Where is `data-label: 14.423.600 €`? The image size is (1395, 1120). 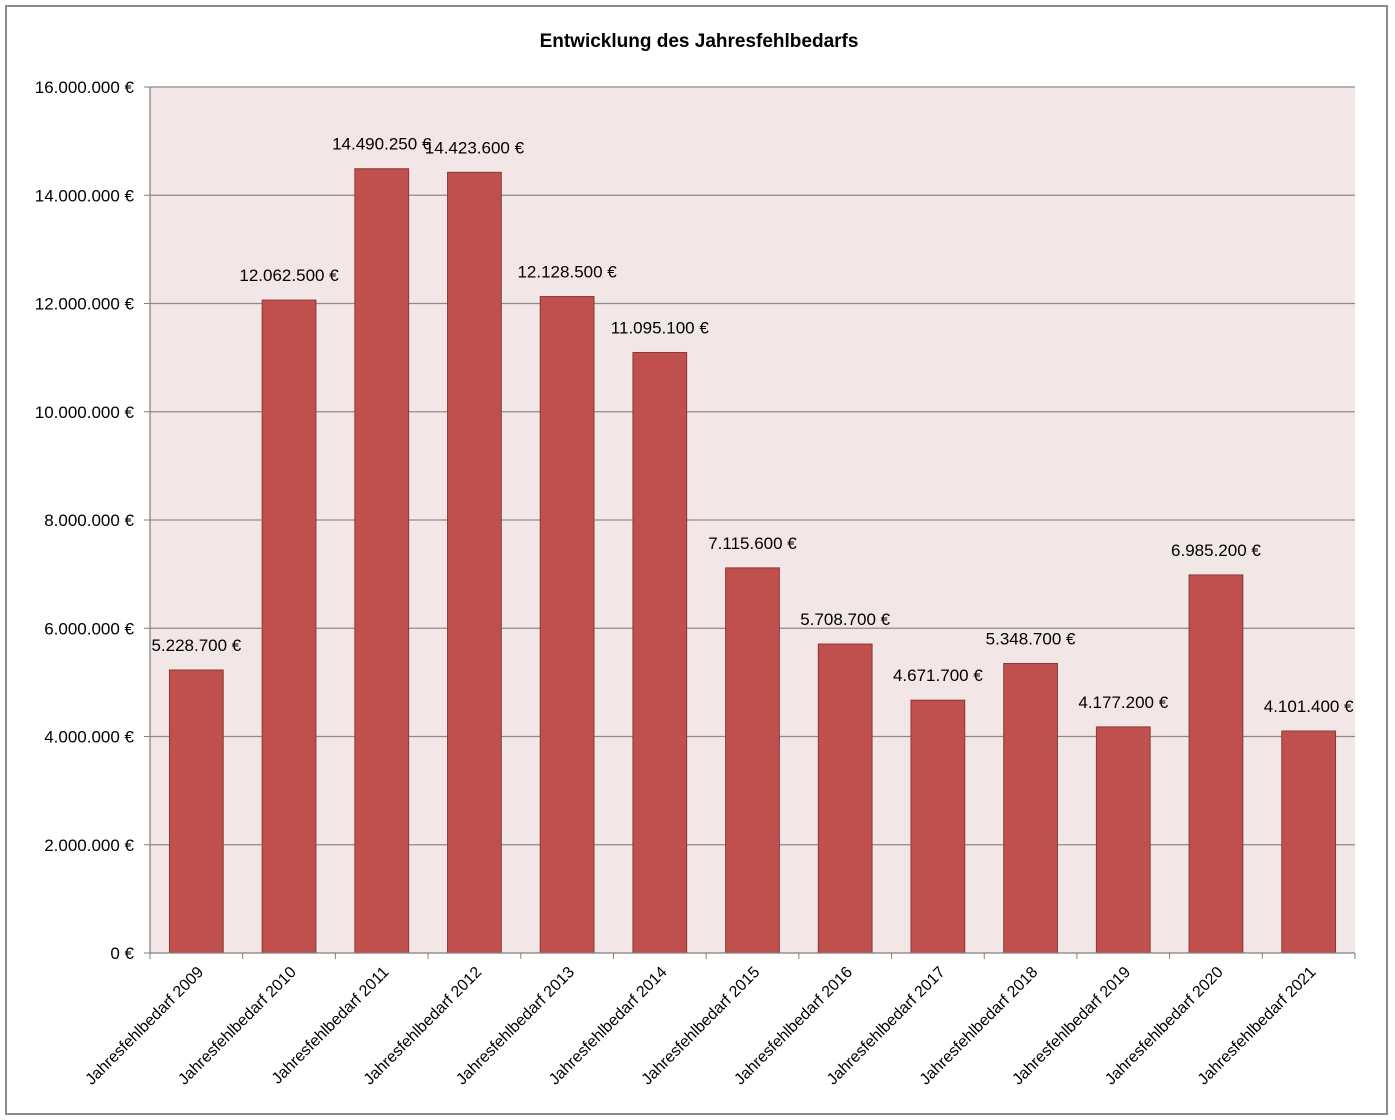 data-label: 14.423.600 € is located at coordinates (475, 147).